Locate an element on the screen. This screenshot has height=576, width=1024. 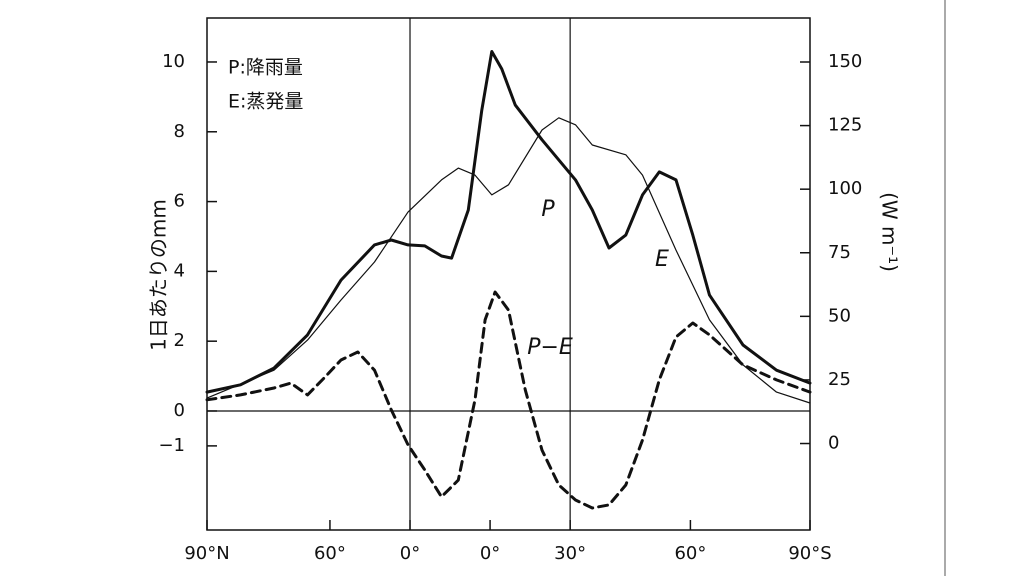
y2-tick-label: 125 is located at coordinates (845, 125).